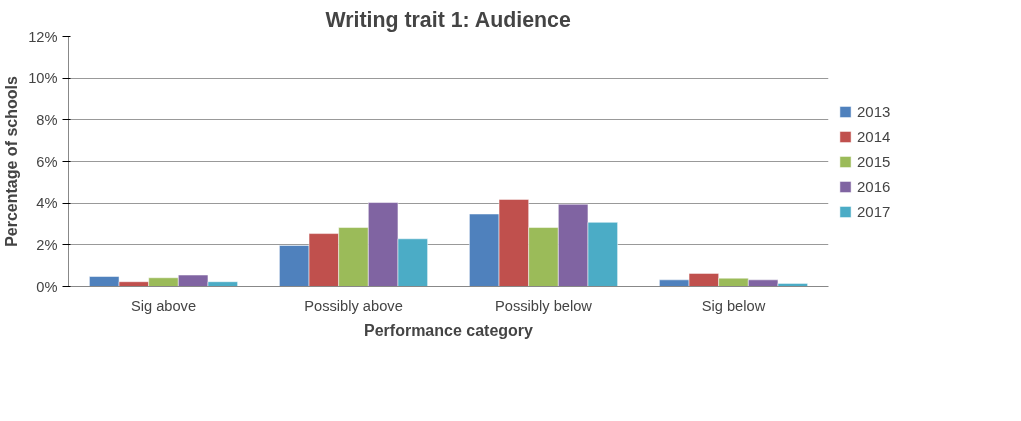  Describe the element at coordinates (874, 186) in the screenshot. I see `legend-label: 2016` at that location.